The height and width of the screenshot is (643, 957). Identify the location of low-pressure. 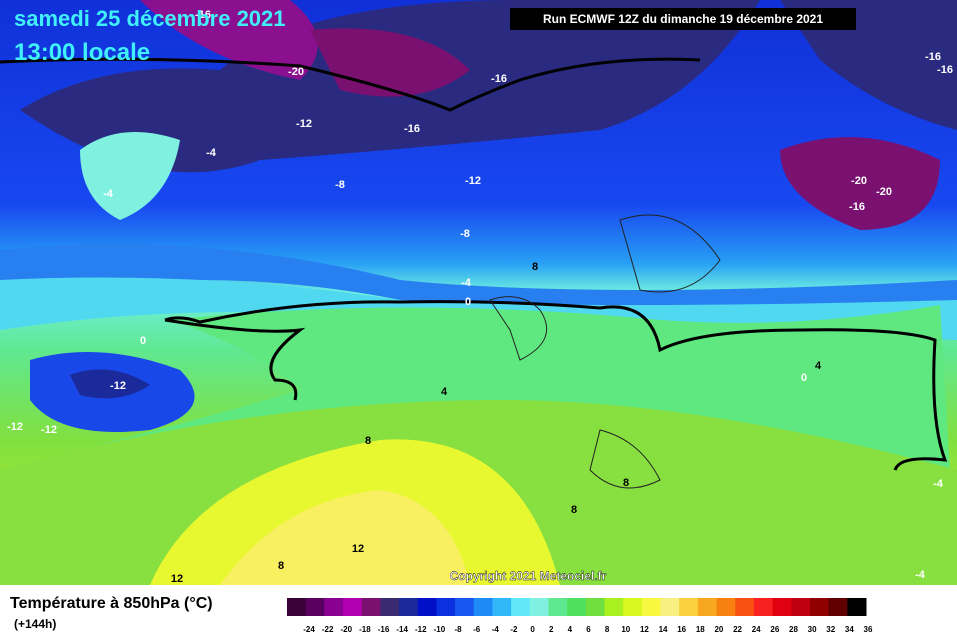
(110, 384).